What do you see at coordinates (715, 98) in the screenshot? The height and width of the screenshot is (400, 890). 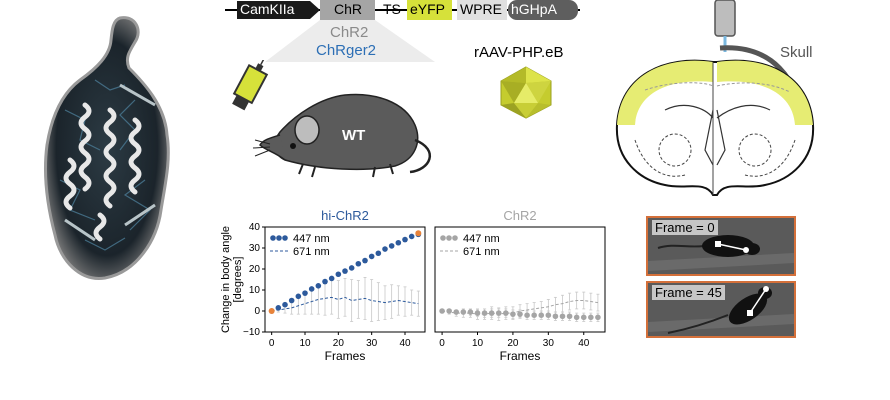 I see `brain-coronal-section-illustration` at bounding box center [715, 98].